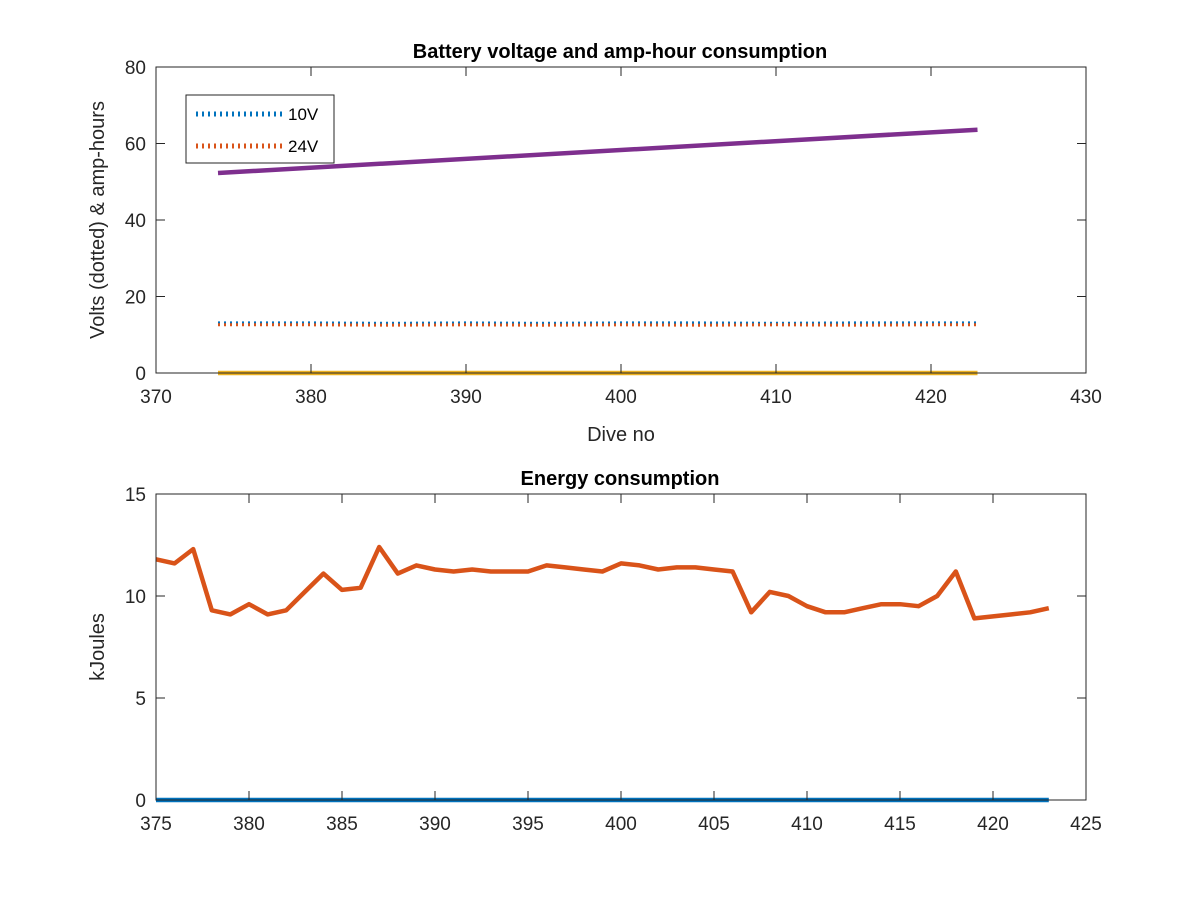 The height and width of the screenshot is (900, 1200). Describe the element at coordinates (156, 824) in the screenshot. I see `energy-x-tick-label: 375` at that location.